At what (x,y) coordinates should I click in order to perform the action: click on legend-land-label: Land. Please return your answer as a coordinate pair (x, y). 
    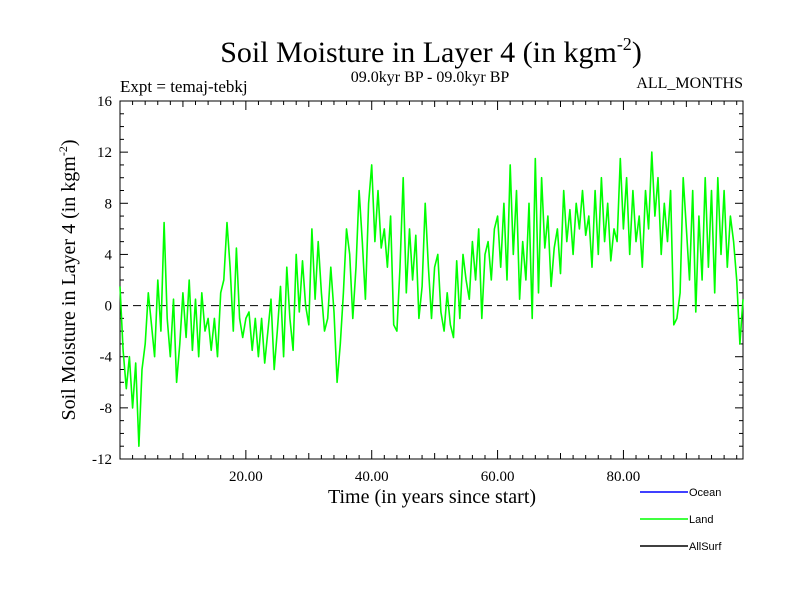
    Looking at the image, I should click on (701, 520).